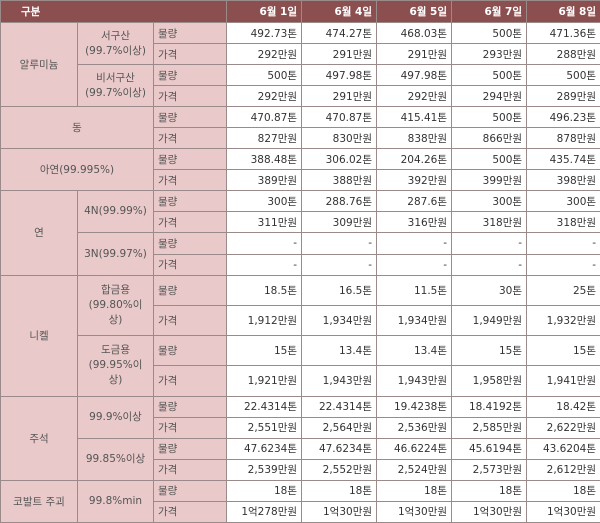 The width and height of the screenshot is (600, 523). Describe the element at coordinates (264, 117) in the screenshot. I see `value-cell: 470.87톤` at that location.